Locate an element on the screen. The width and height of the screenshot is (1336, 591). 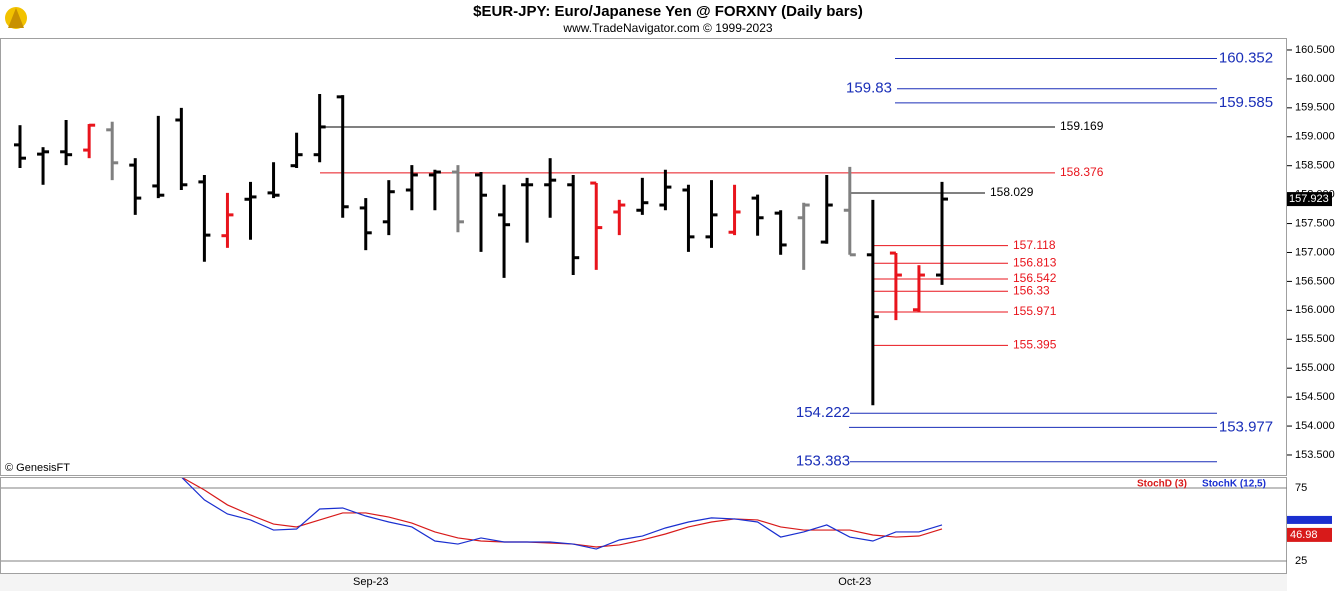
level-label: 159.169 is located at coordinates (1082, 126).